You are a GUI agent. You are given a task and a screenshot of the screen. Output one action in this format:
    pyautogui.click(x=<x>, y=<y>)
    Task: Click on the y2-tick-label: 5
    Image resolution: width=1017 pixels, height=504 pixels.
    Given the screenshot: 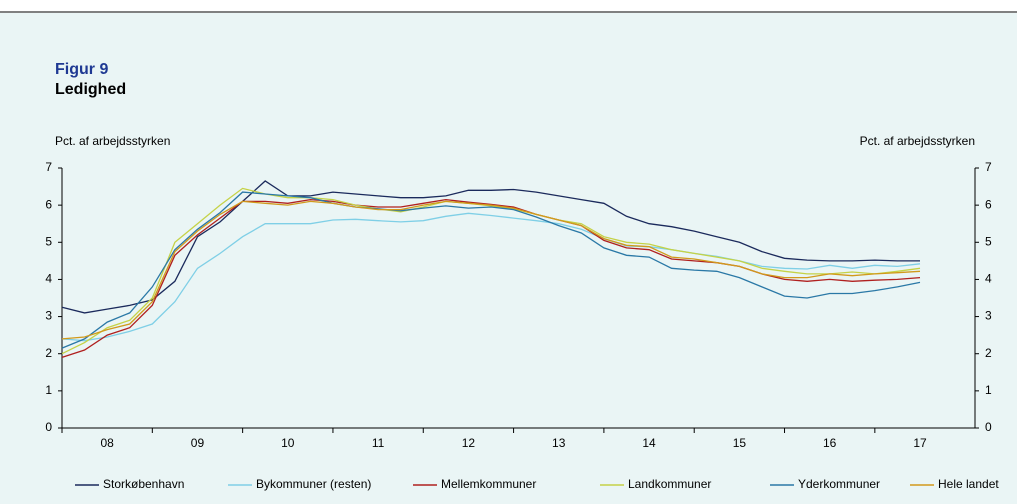 What is the action you would take?
    pyautogui.click(x=988, y=241)
    